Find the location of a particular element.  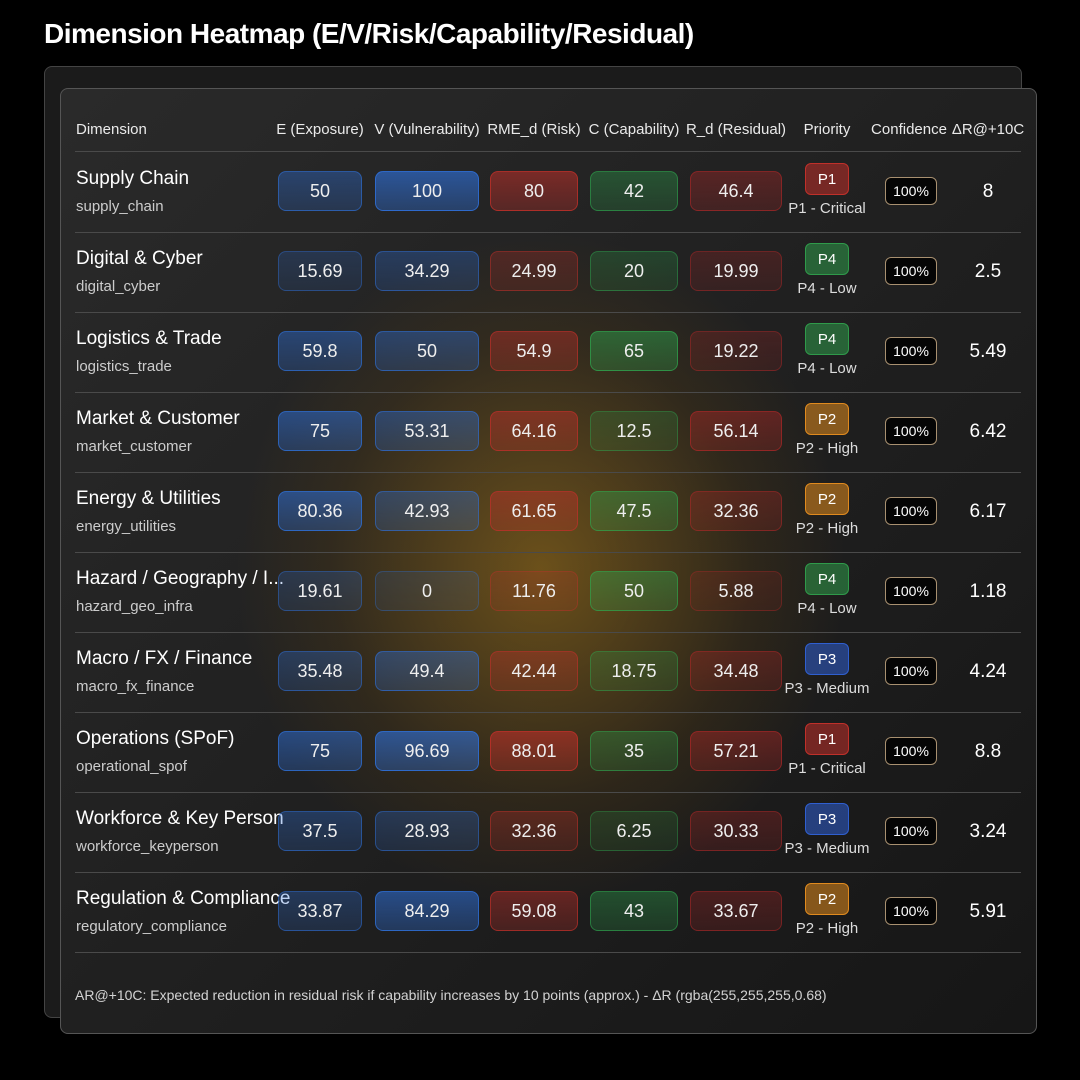

dimension-name: Workforce & Key Person is located at coordinates (180, 818).